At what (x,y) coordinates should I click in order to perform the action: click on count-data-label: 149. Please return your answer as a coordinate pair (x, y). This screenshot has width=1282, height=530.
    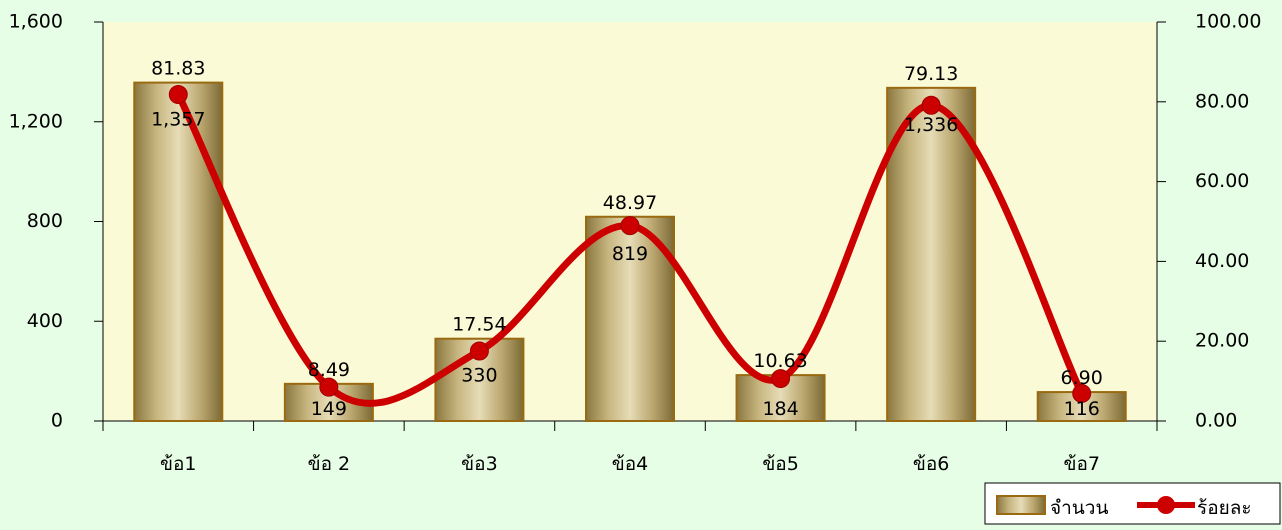
    Looking at the image, I should click on (329, 409).